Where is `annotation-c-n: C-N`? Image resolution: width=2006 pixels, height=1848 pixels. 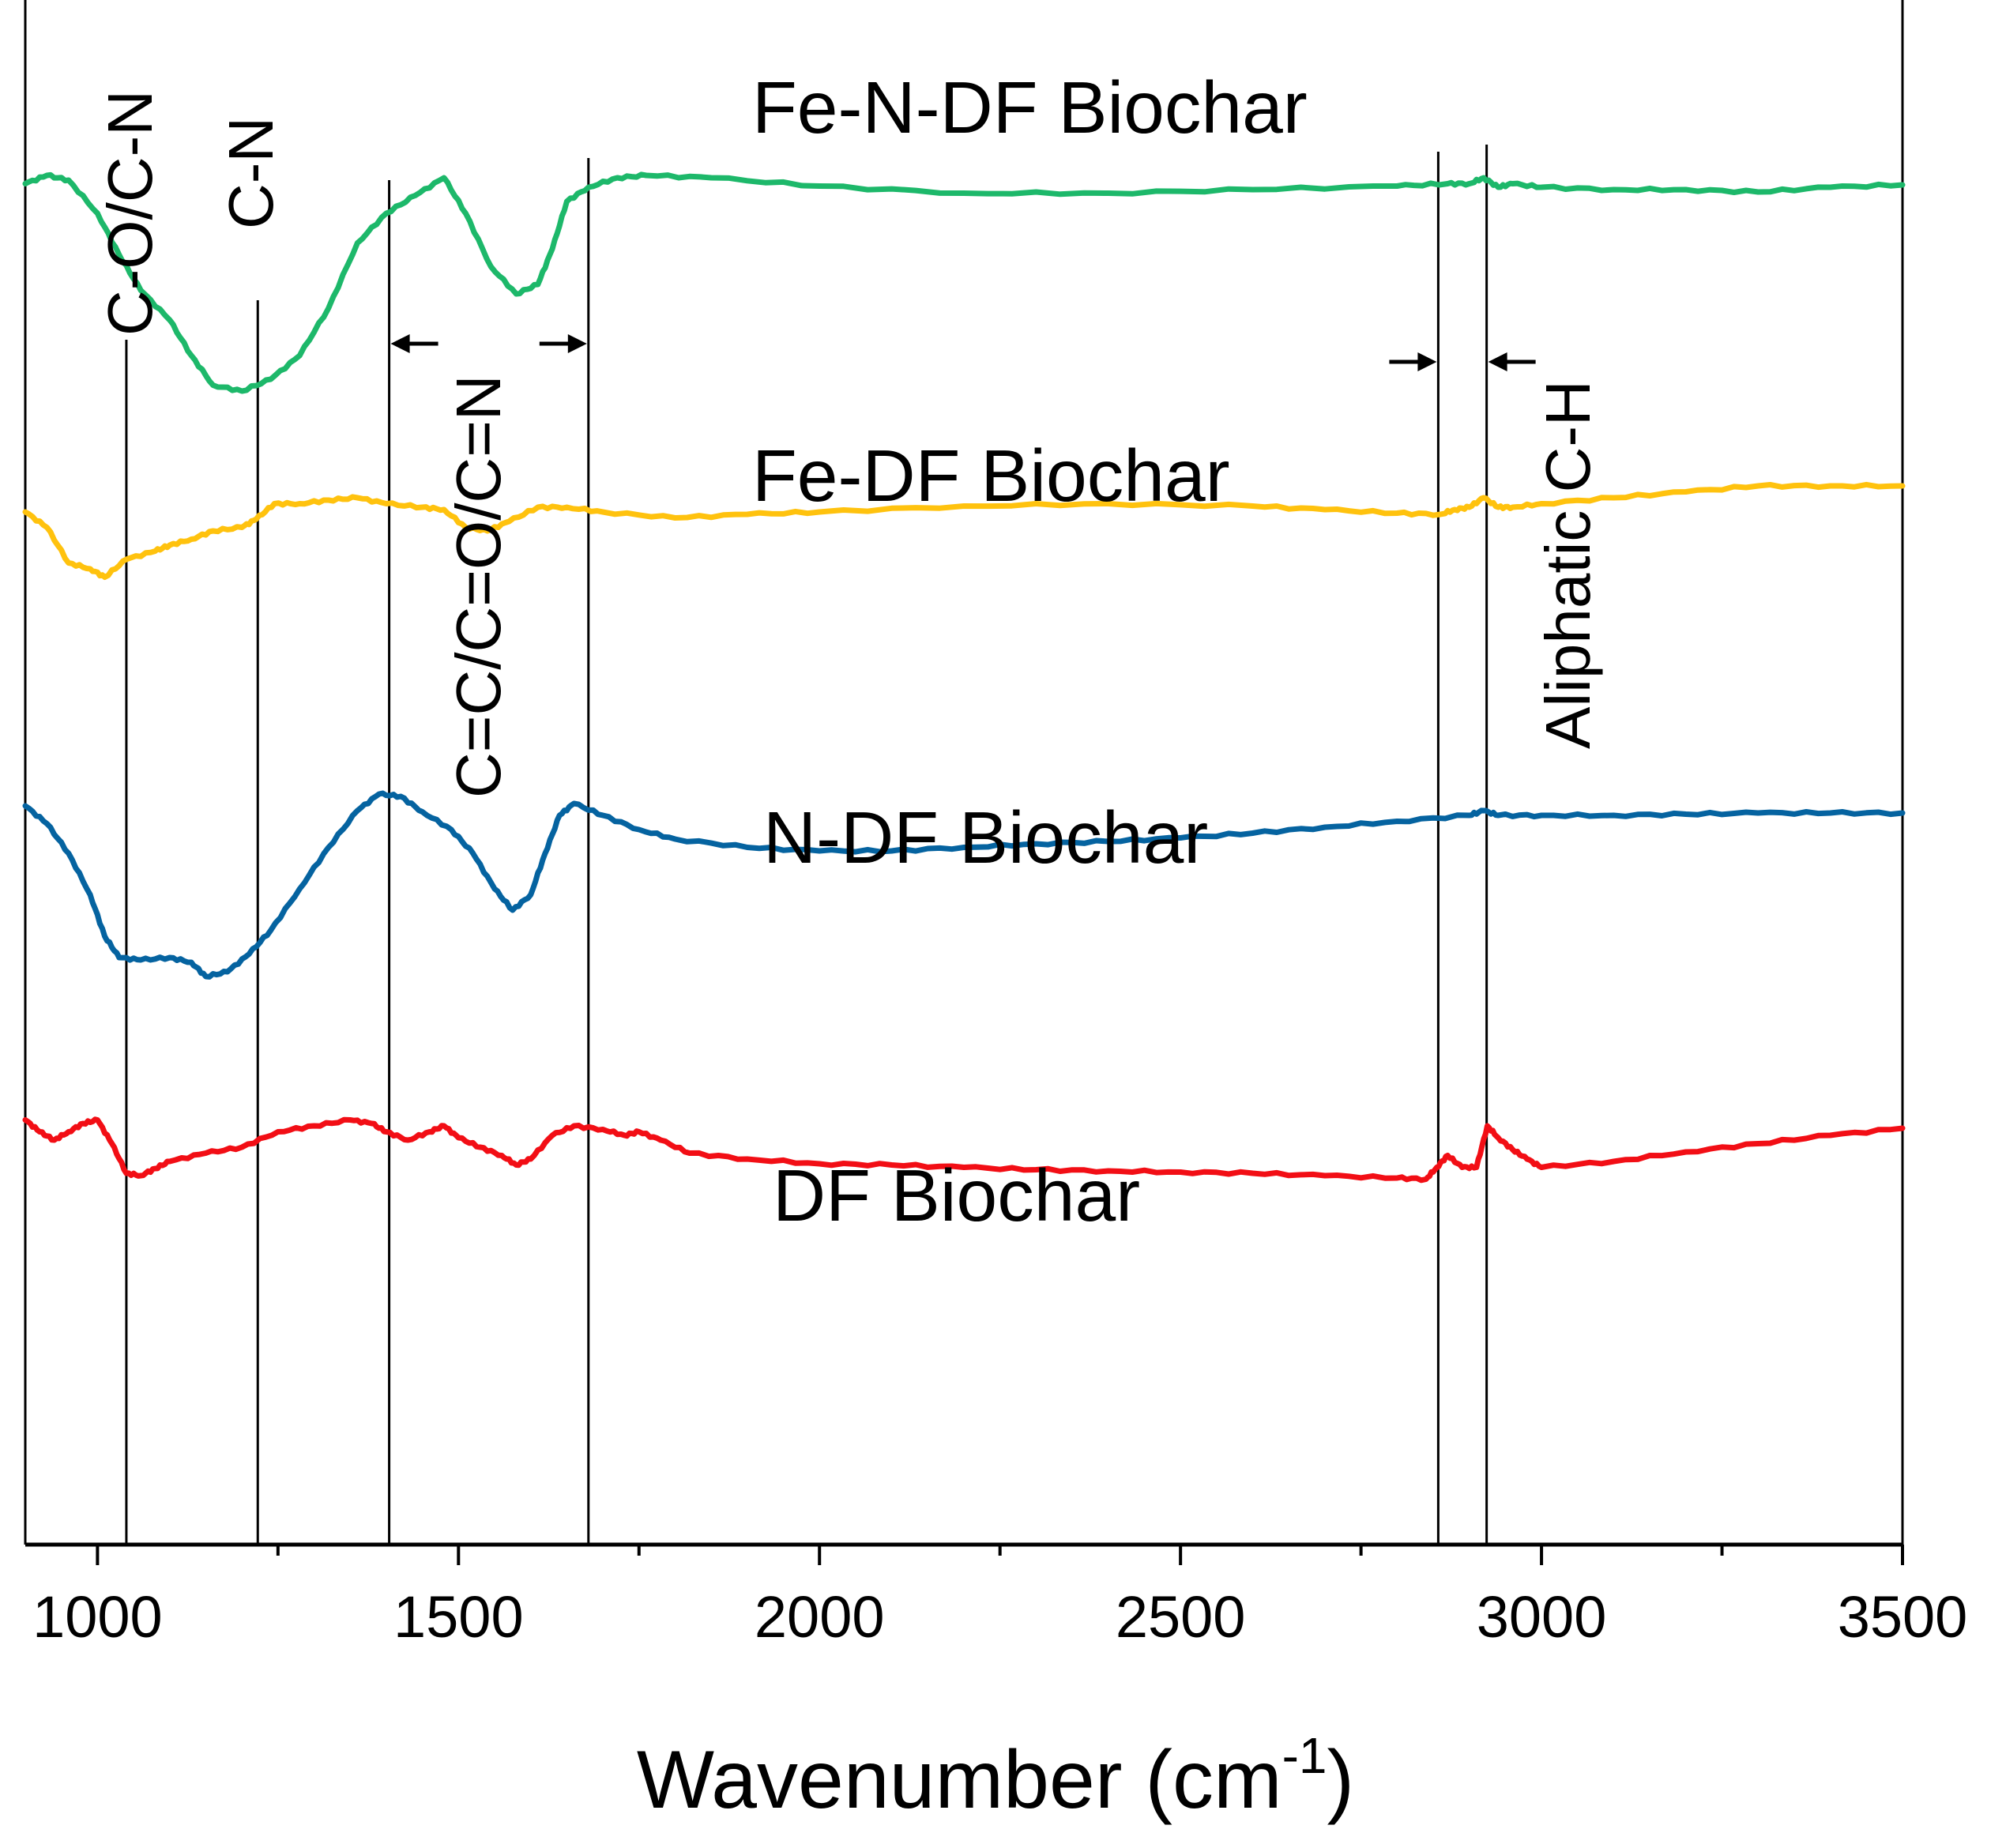 annotation-c-n: C-N is located at coordinates (251, 173).